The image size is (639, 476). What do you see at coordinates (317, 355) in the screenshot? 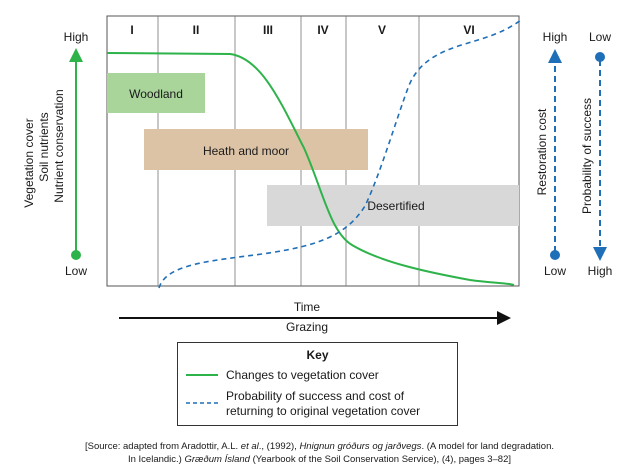
I see `key-title: Key` at bounding box center [317, 355].